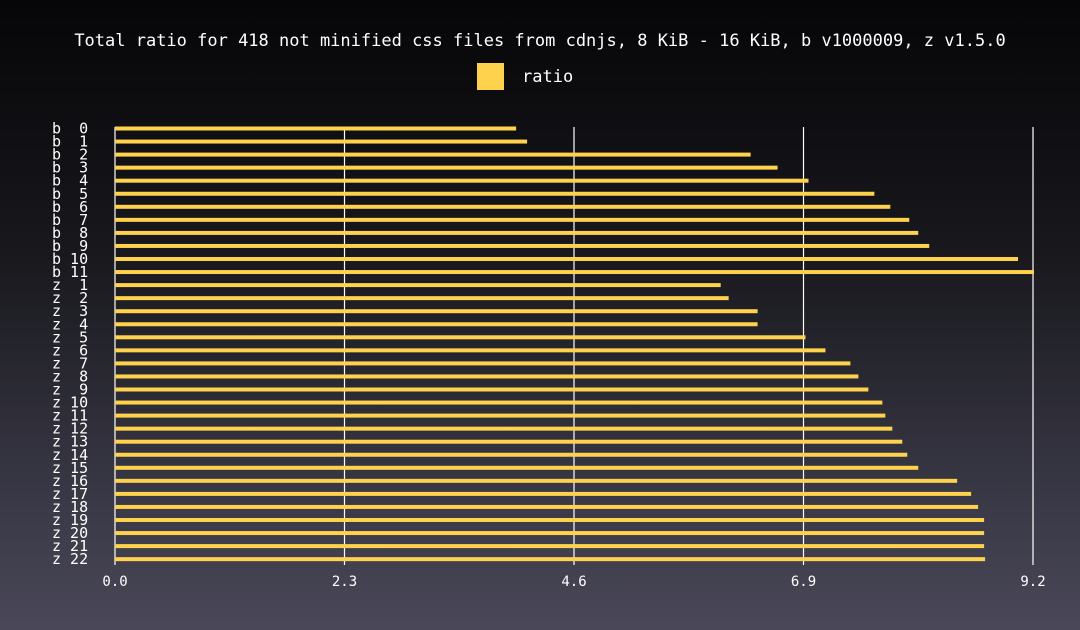 The image size is (1080, 630). Describe the element at coordinates (114, 582) in the screenshot. I see `x-tick-label: 0.0` at that location.